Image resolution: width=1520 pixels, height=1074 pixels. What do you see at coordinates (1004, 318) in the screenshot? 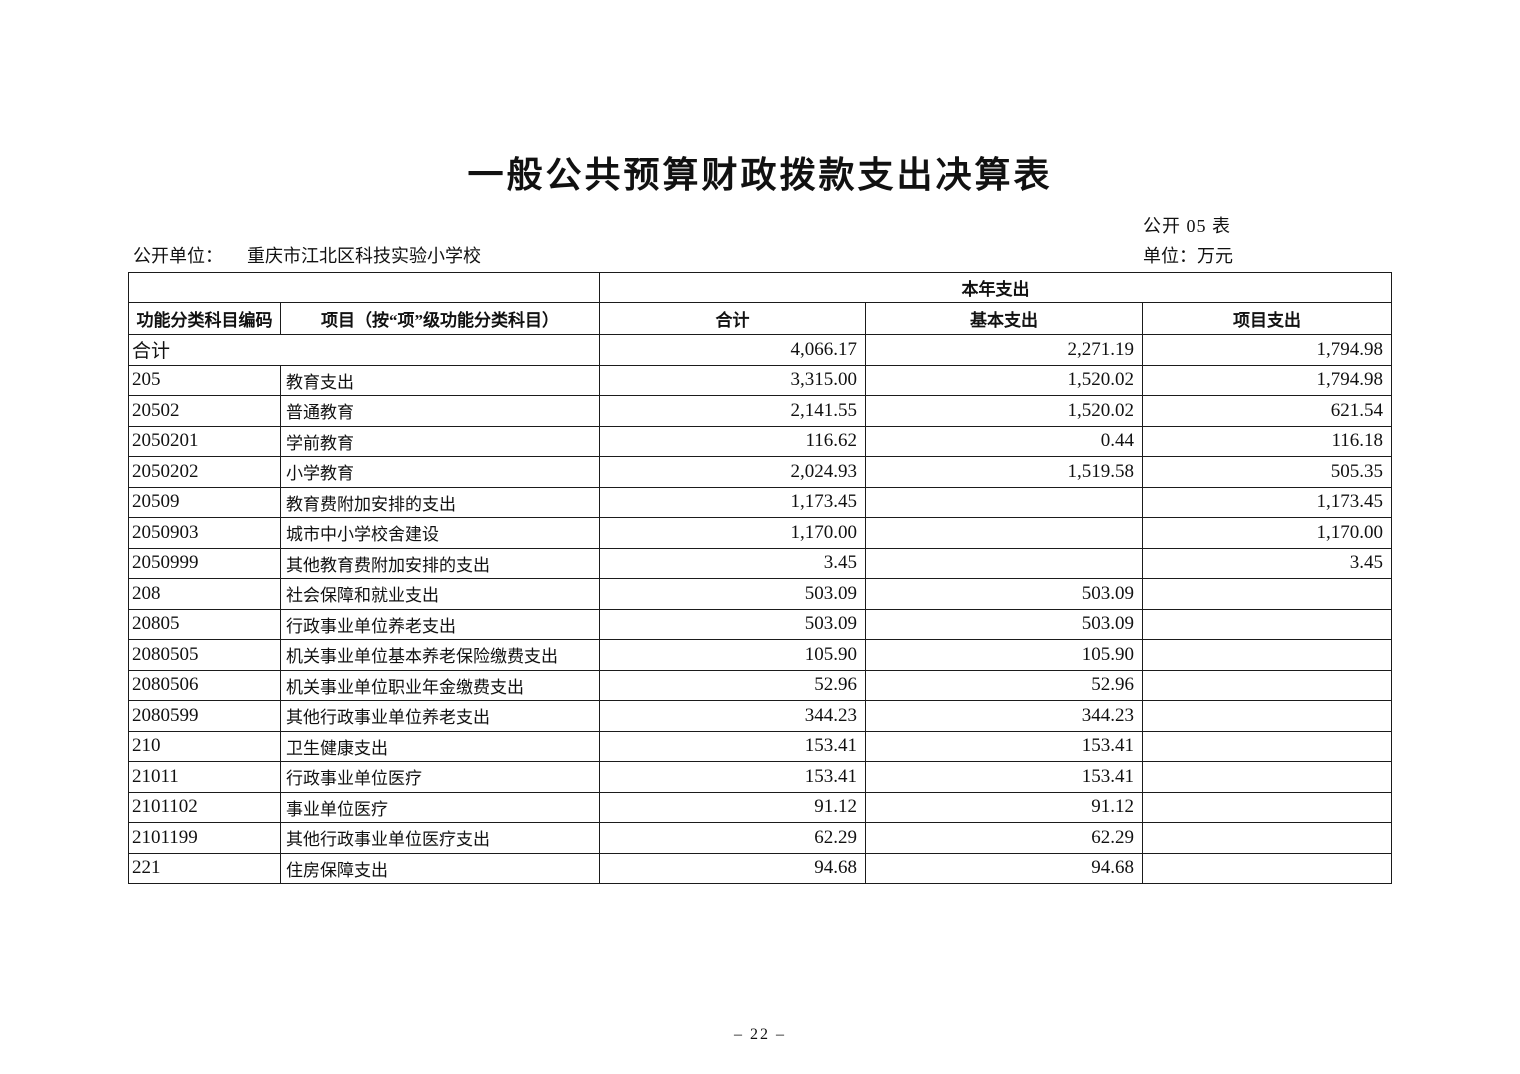
I see `header-basic: 基本支出` at bounding box center [1004, 318].